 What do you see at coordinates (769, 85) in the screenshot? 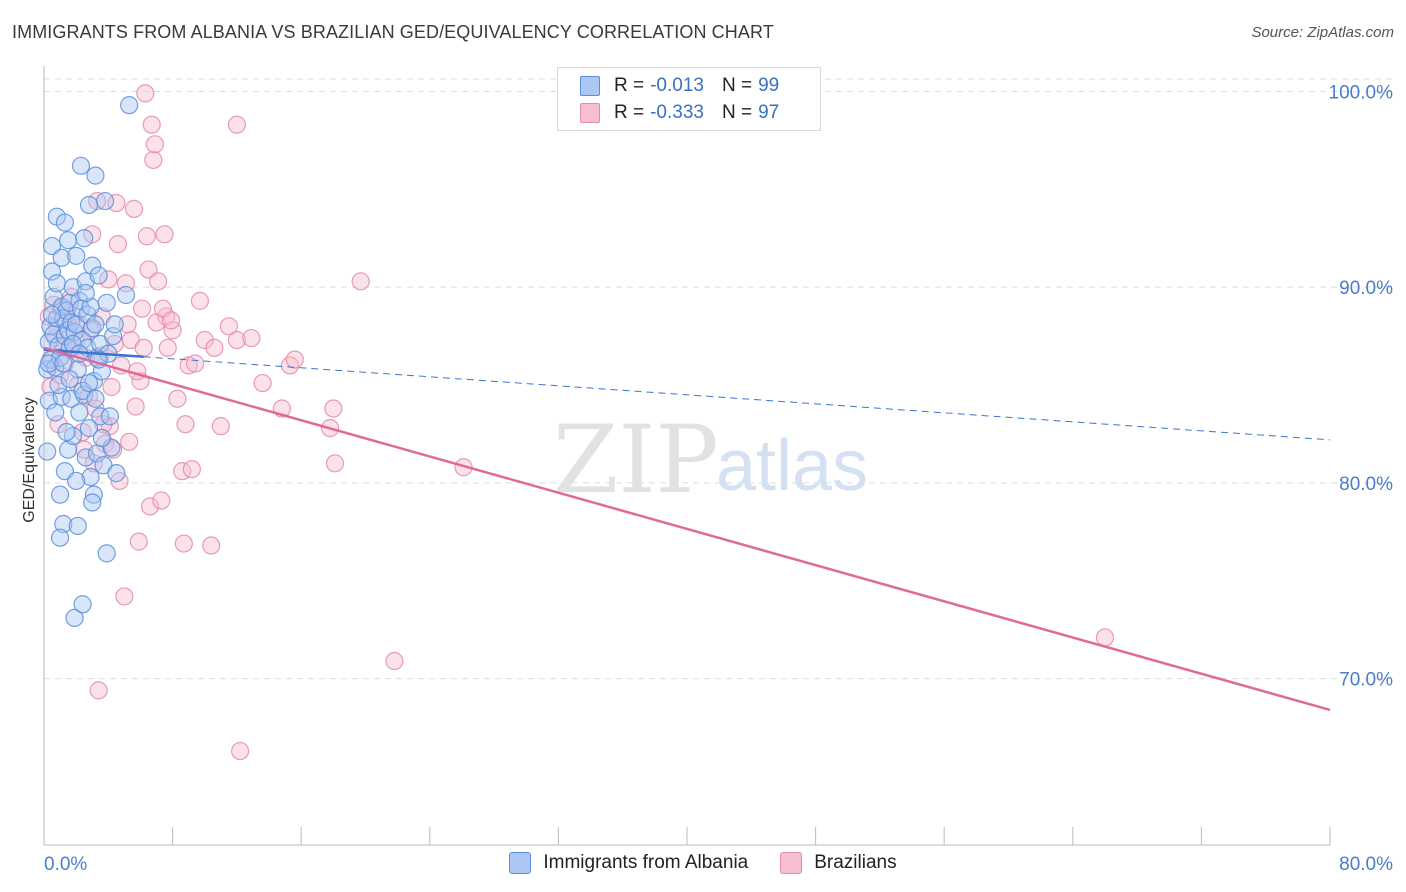
I see `legend-n-value-albania: 99` at bounding box center [769, 85].